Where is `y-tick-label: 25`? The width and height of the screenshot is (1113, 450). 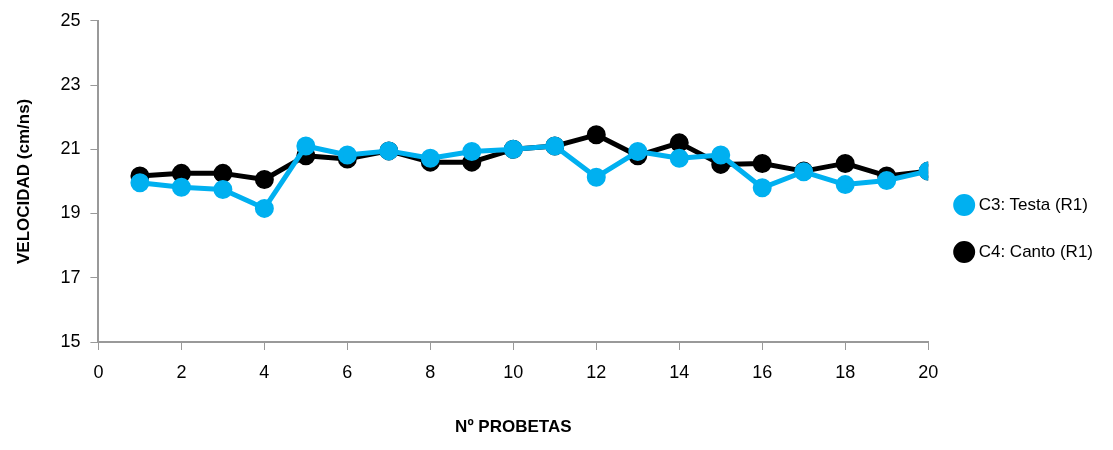 y-tick-label: 25 is located at coordinates (70, 19).